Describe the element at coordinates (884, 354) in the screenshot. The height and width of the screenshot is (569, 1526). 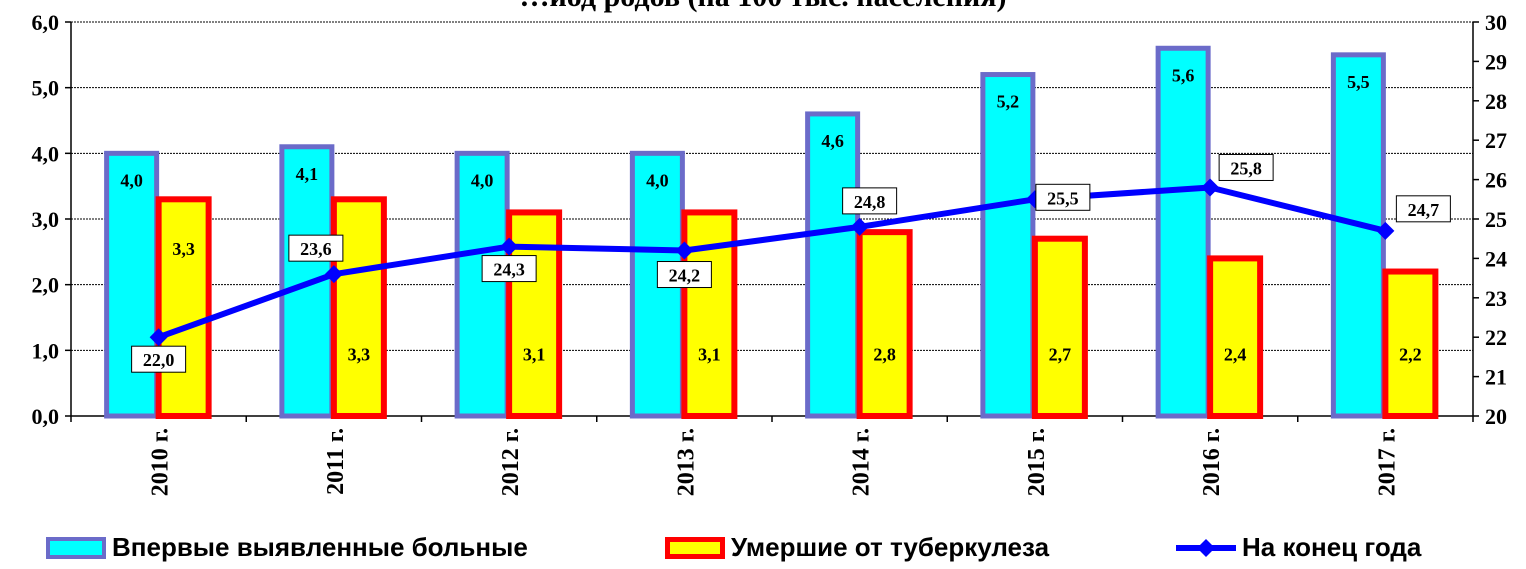
I see `data-label-deaths: 2,8` at that location.